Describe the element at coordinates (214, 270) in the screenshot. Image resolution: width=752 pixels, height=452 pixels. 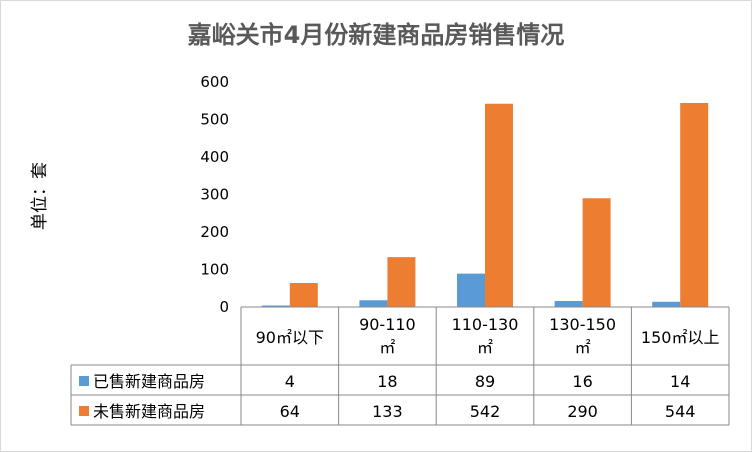
I see `y-tick-label: 100` at that location.